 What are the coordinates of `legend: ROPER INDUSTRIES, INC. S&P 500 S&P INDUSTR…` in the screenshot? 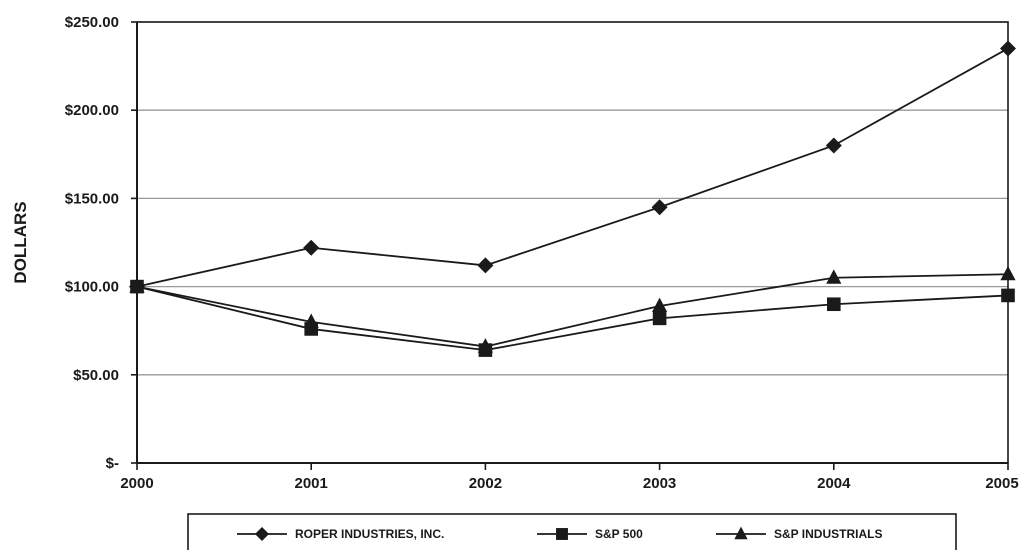 It's located at (572, 534).